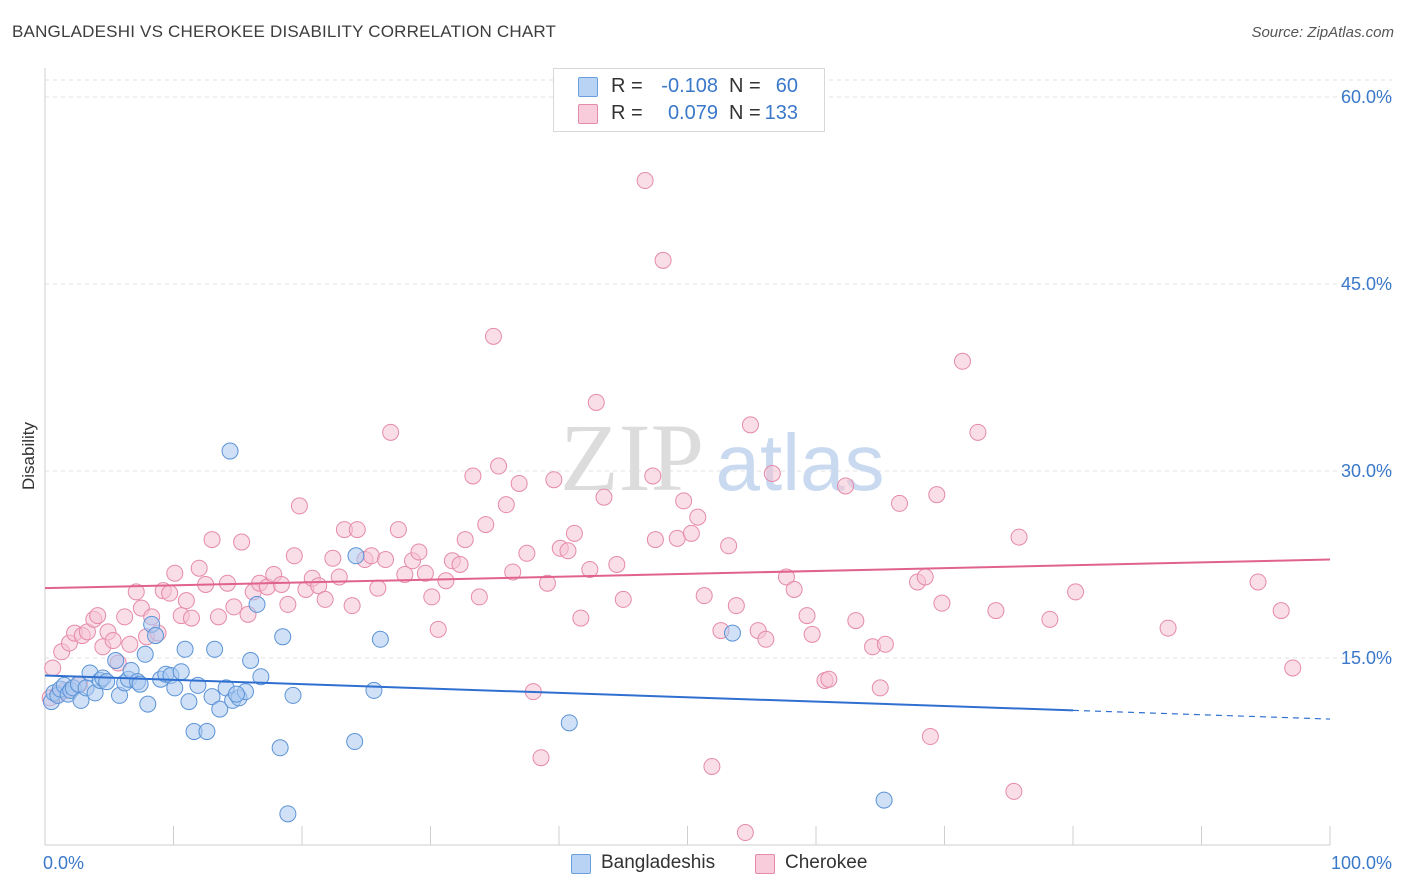 This screenshot has width=1406, height=892. Describe the element at coordinates (689, 86) in the screenshot. I see `legend-row-bangladeshis: R = -0.108 N = 60` at that location.